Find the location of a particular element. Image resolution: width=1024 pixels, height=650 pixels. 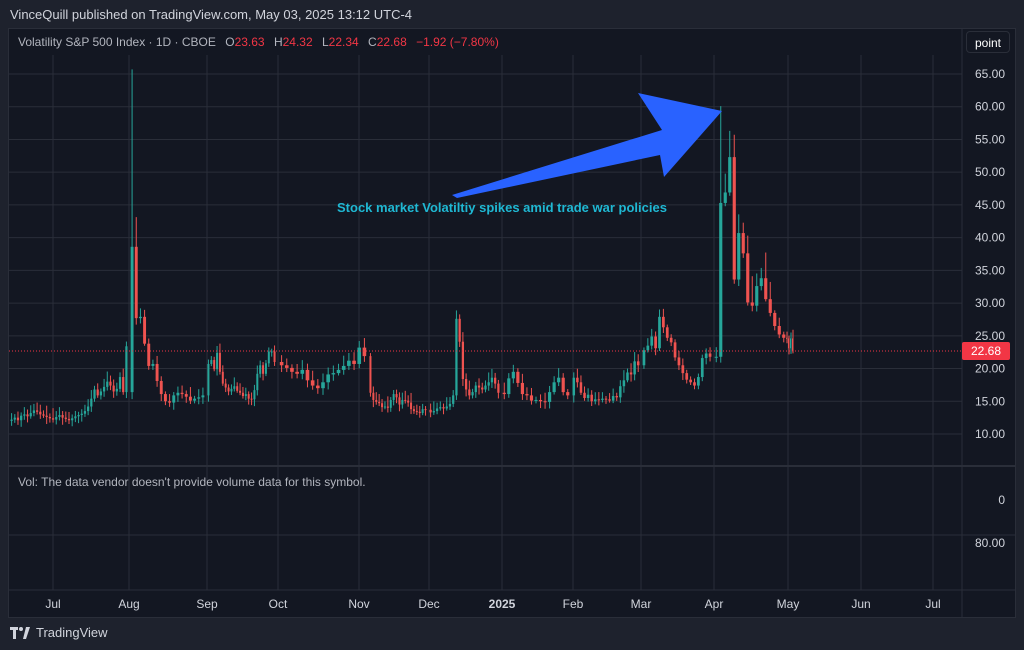

last-price-label: 22.68 is located at coordinates (986, 351).